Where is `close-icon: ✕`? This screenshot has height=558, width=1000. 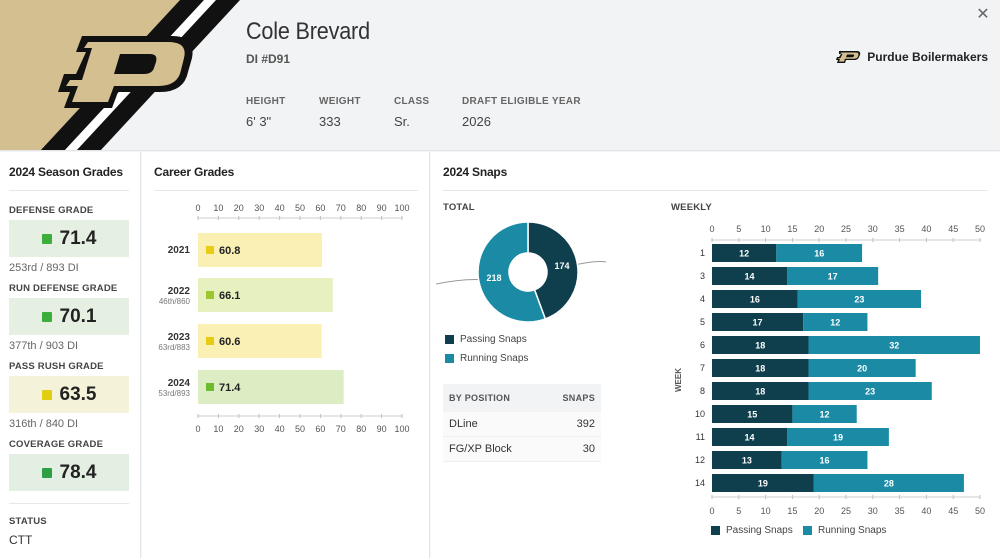
close-icon: ✕ is located at coordinates (983, 14).